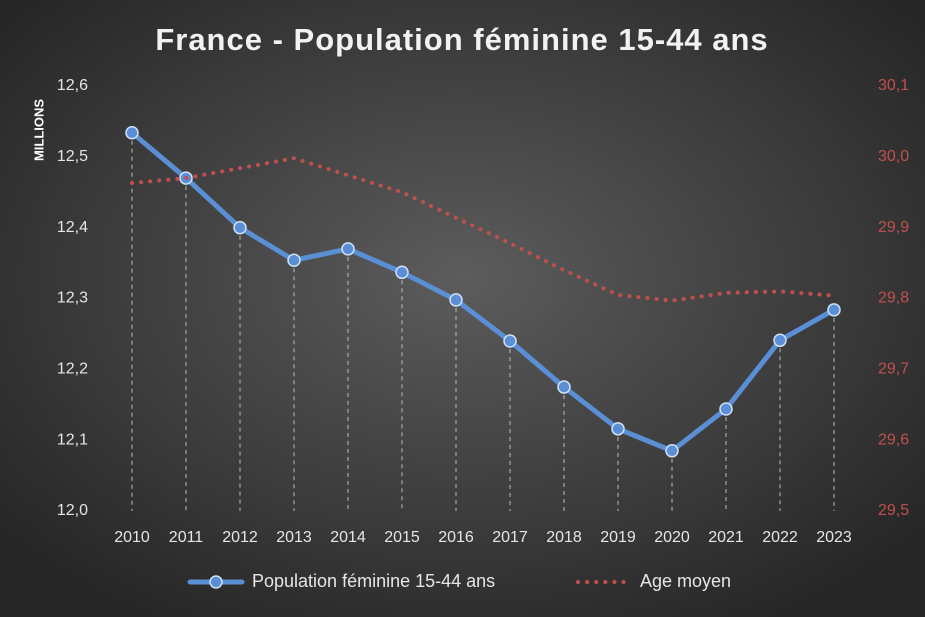  Describe the element at coordinates (685, 581) in the screenshot. I see `legend-label: Age moyen` at that location.